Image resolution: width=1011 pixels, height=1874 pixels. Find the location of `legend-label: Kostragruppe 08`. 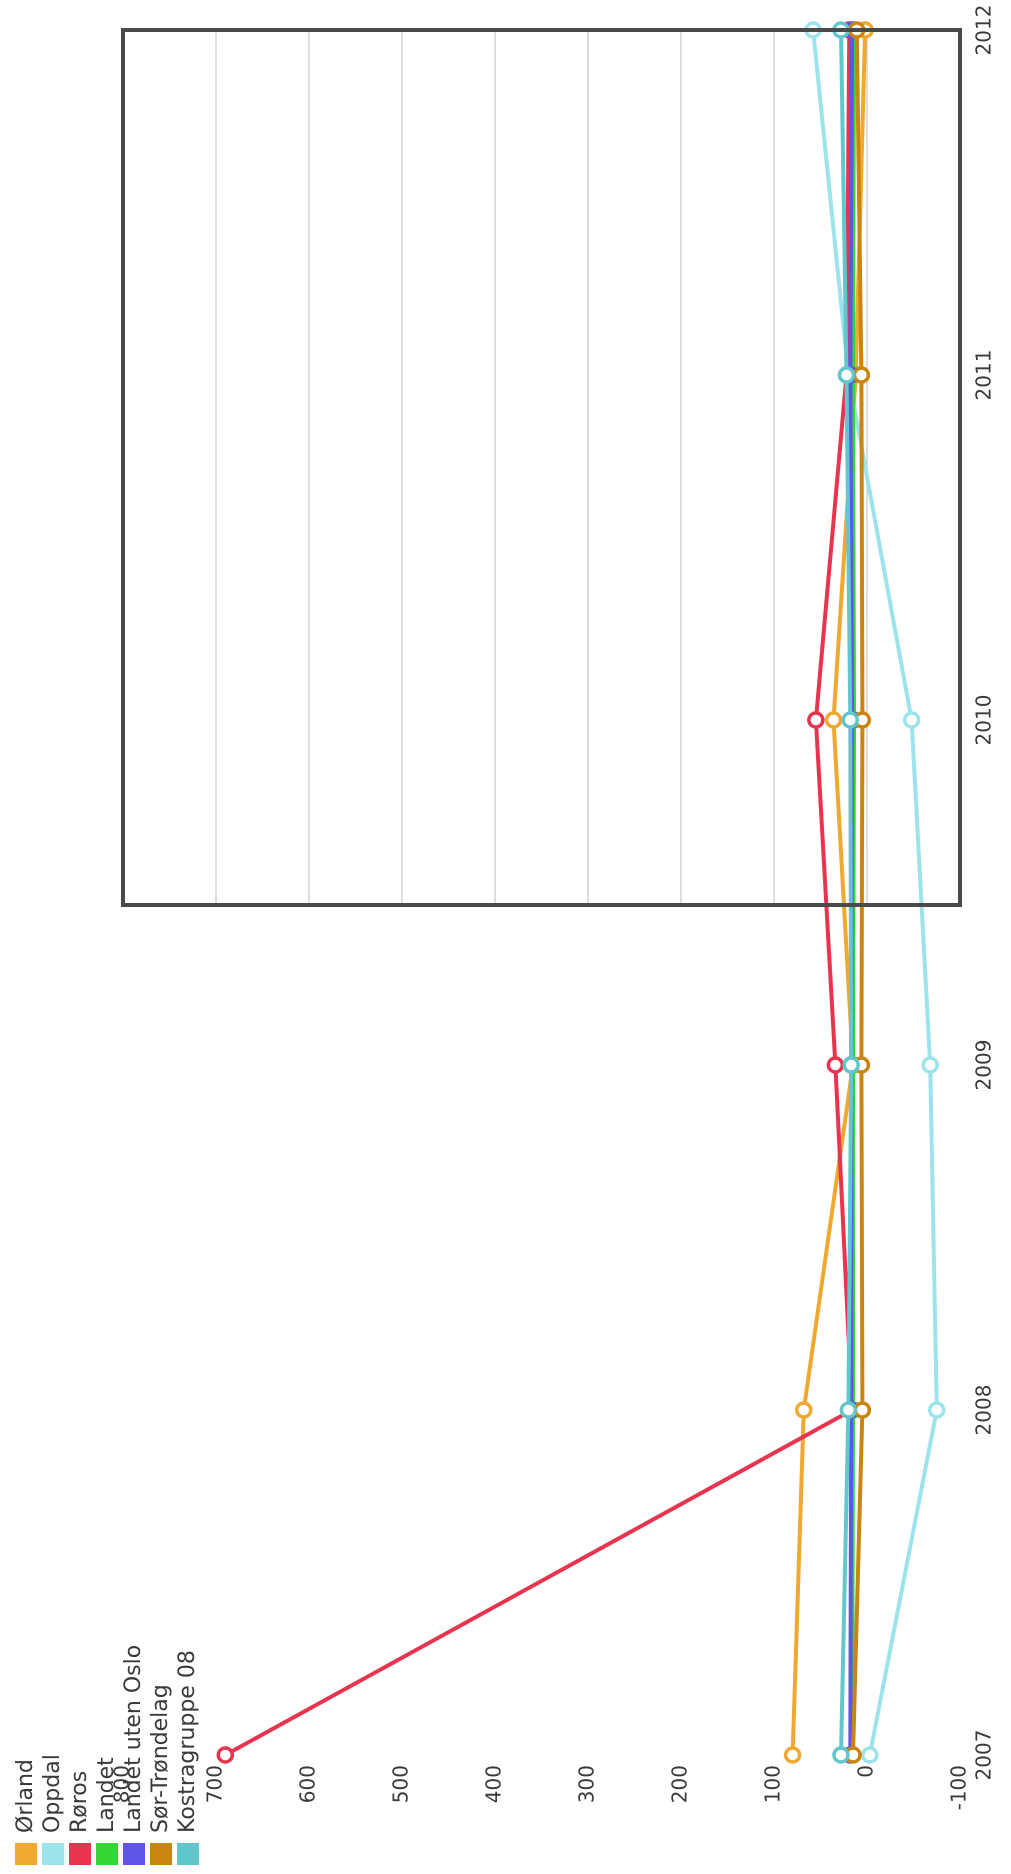

legend-label: Kostragruppe 08 is located at coordinates (187, 1741).